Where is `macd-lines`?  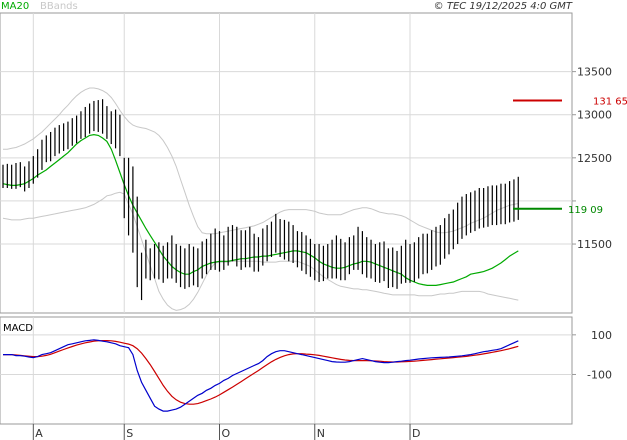
macd-lines is located at coordinates (261, 375).